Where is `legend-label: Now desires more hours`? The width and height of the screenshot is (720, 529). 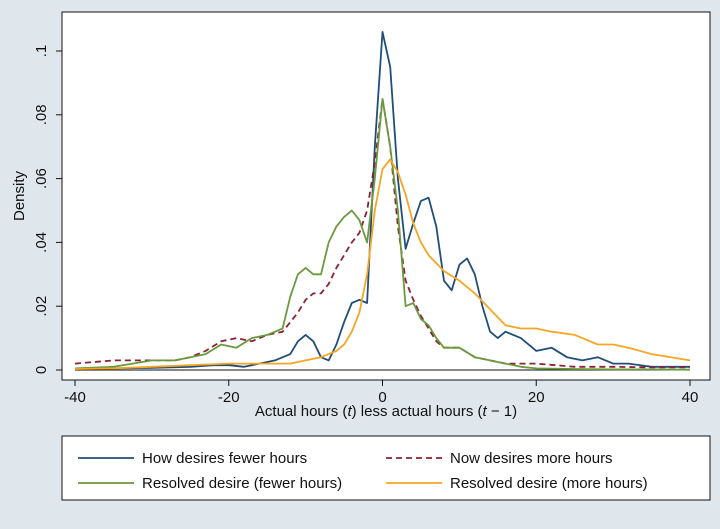 legend-label: Now desires more hours is located at coordinates (531, 458).